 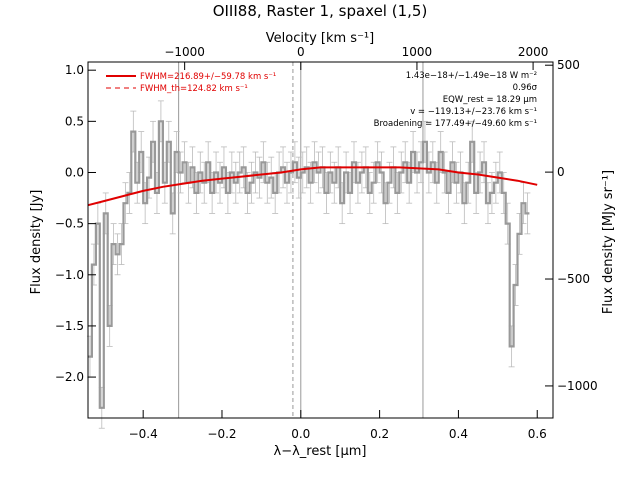 What do you see at coordinates (458, 434) in the screenshot?
I see `x-tick-label: 0.4` at bounding box center [458, 434].